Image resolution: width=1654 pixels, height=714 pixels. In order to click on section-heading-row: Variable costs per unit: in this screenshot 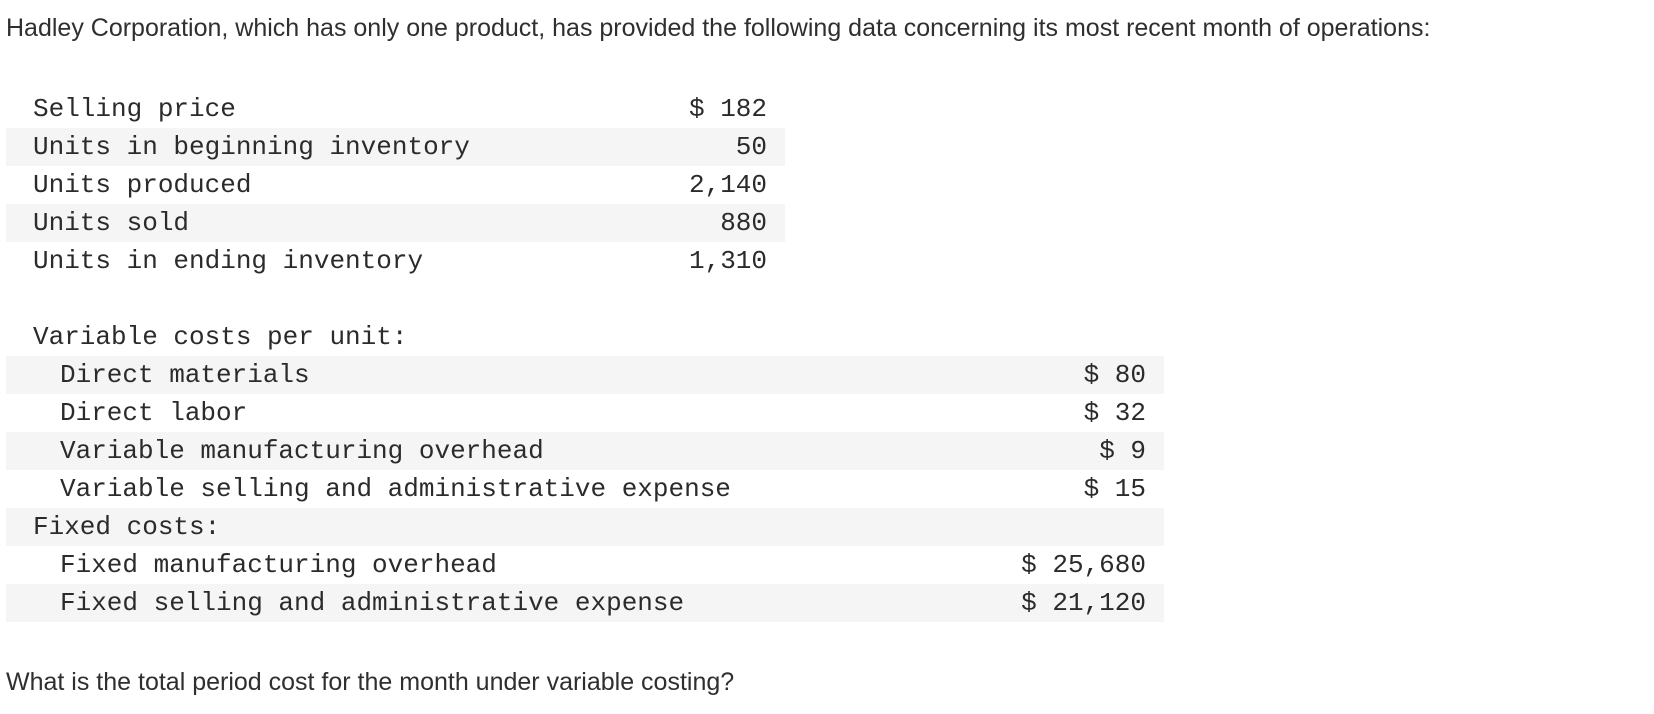, I will do `click(585, 337)`.